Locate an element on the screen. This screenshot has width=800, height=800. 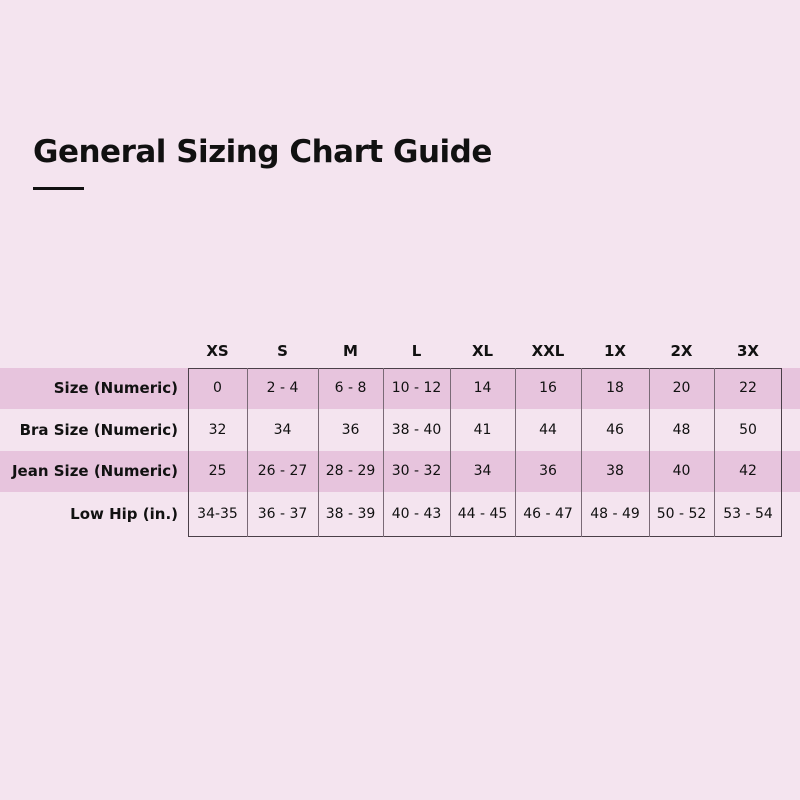
table-cell: 44 - 45 is located at coordinates (482, 514).